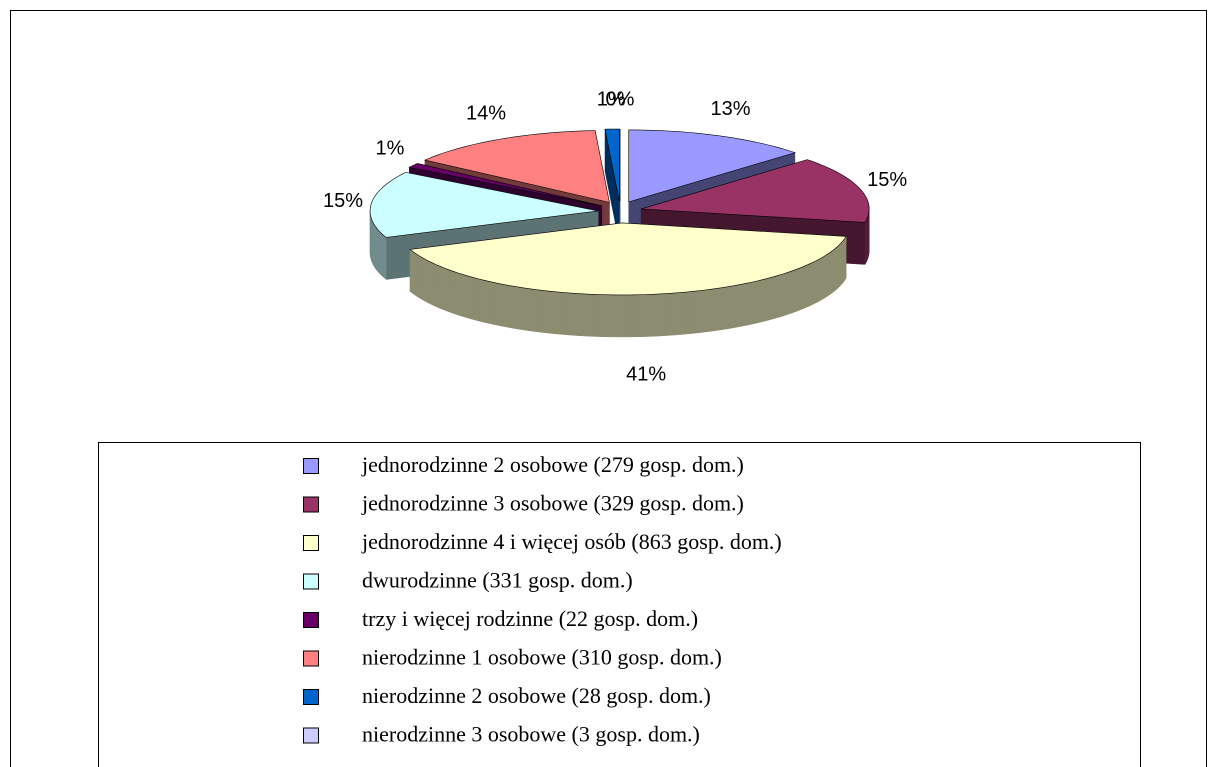 The image size is (1217, 767). Describe the element at coordinates (497, 580) in the screenshot. I see `legend-label: dwurodzinne (331 gosp. dom.)` at that location.